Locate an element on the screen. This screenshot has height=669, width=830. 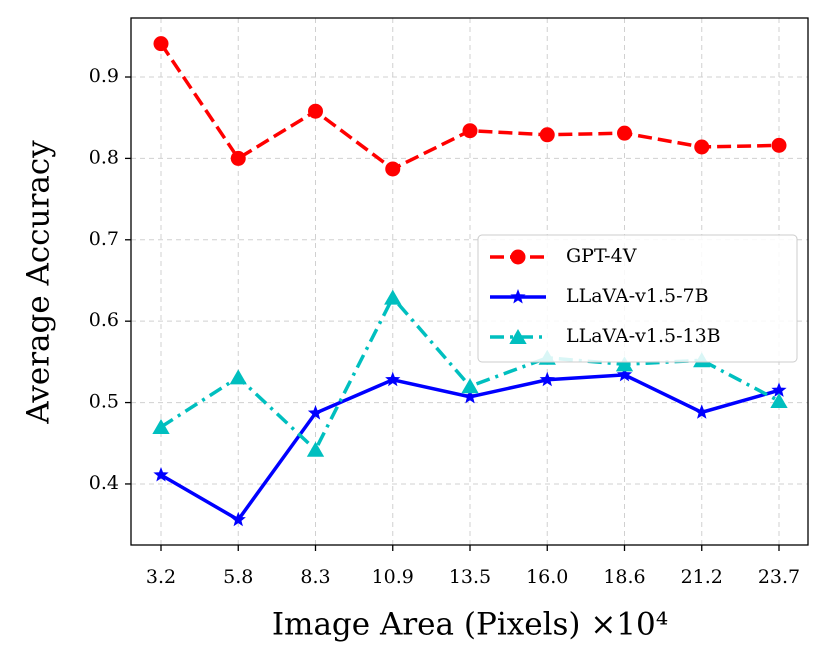
x-axis-label: Image Area (Pixels) ×10⁴ is located at coordinates (470, 625).